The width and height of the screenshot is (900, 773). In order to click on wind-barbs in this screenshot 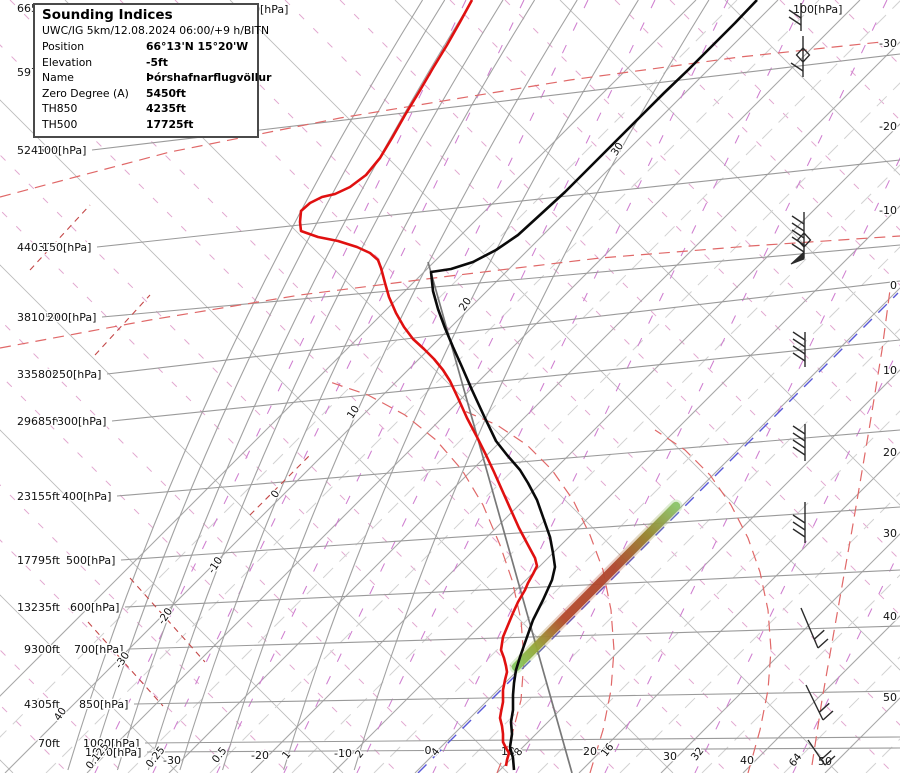, I will do `click(812, 384)`.